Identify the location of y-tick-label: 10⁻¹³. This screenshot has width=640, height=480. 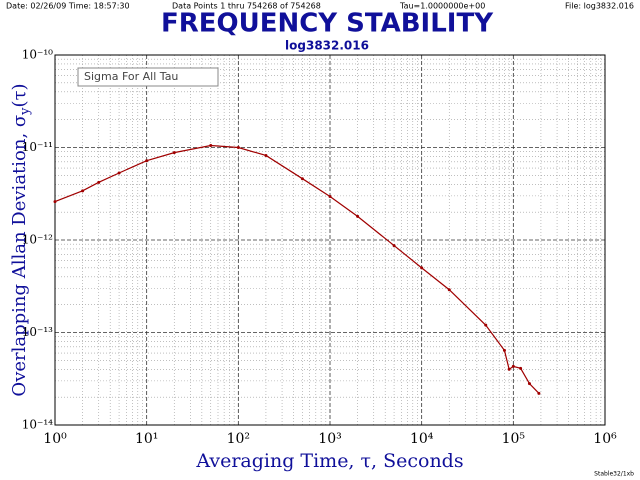
(37, 332).